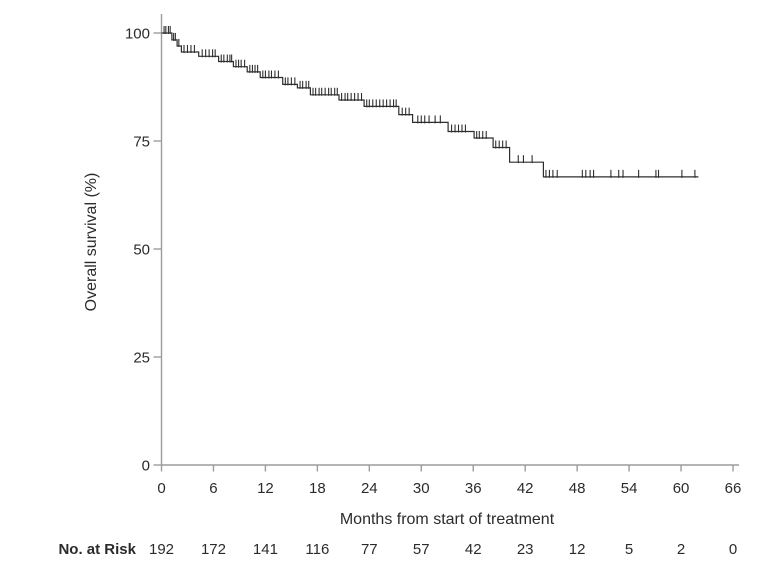  I want to click on risk-count: 5, so click(629, 549).